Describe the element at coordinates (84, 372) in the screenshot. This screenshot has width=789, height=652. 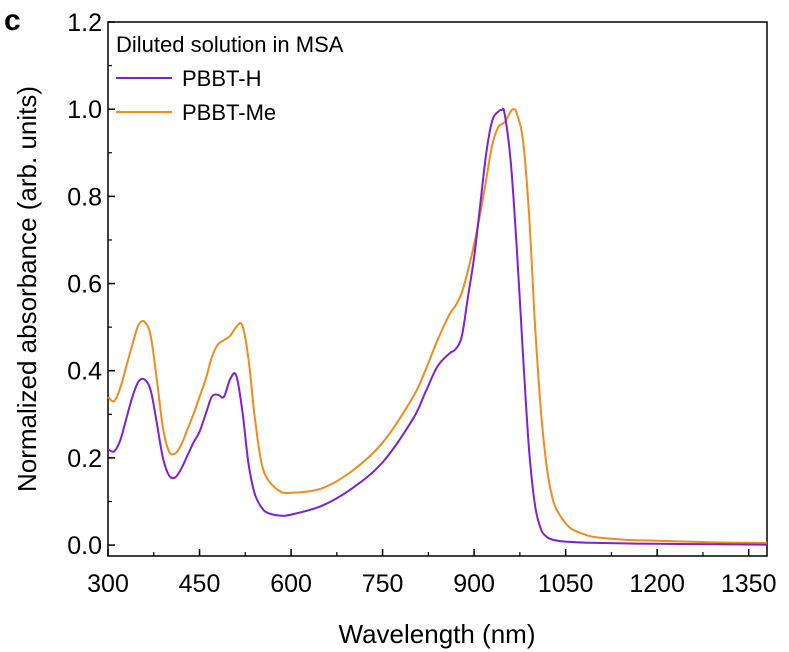
I see `y-tick-label: 0.4` at that location.